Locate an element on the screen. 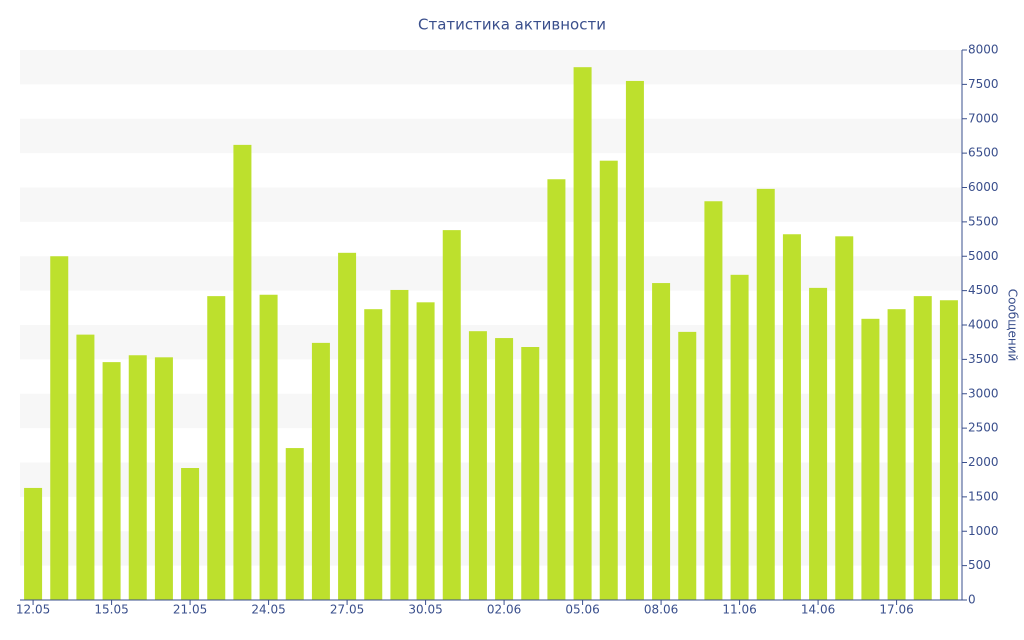 This screenshot has height=640, width=1024. y-tick-label: 0 is located at coordinates (972, 600).